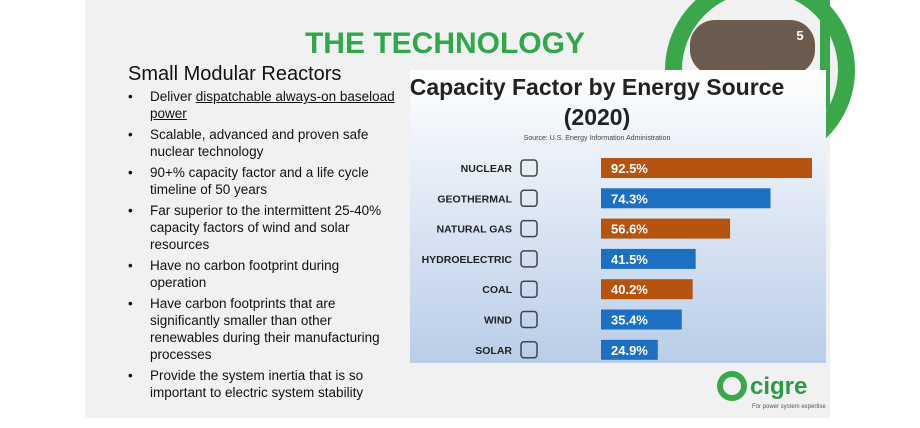 This screenshot has width=920, height=428. Describe the element at coordinates (799, 35) in the screenshot. I see `page-number: 5` at that location.